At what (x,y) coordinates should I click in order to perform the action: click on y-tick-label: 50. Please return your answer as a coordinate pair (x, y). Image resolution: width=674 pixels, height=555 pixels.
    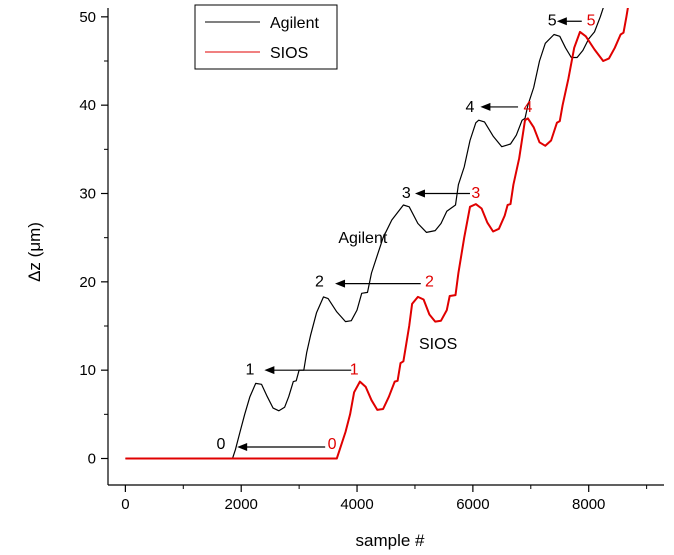
    Looking at the image, I should click on (87, 17).